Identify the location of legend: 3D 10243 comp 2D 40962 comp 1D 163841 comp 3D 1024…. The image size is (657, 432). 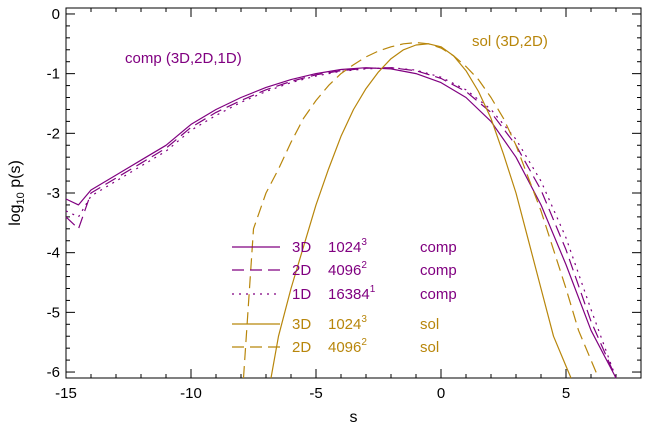
(344, 296).